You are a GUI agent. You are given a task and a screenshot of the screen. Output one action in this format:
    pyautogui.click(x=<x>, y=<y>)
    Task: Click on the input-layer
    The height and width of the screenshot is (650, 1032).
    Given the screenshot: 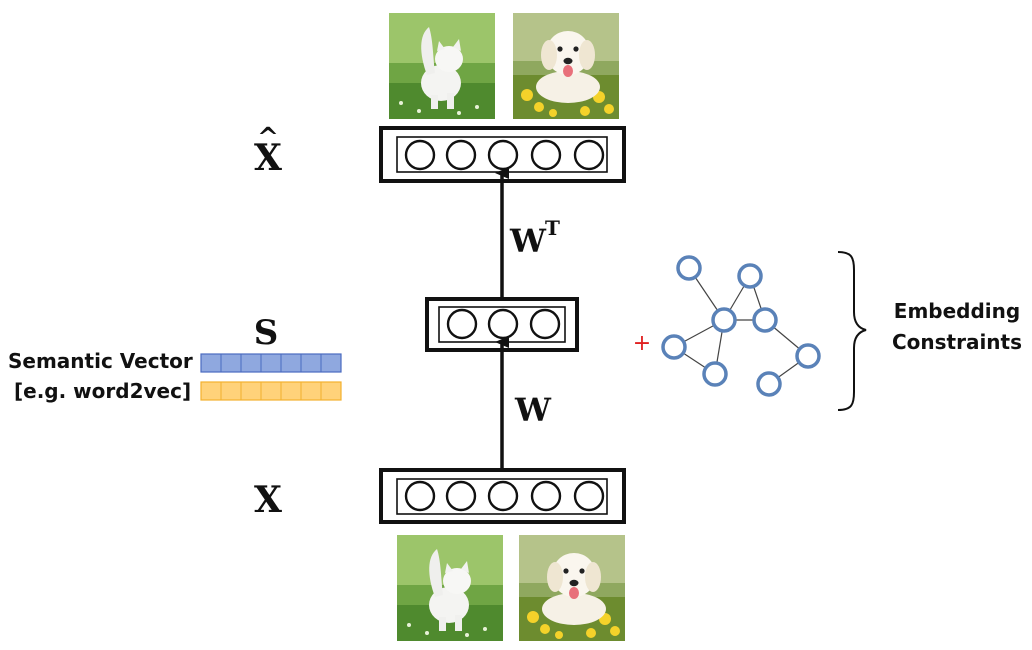 What is the action you would take?
    pyautogui.click(x=502, y=496)
    